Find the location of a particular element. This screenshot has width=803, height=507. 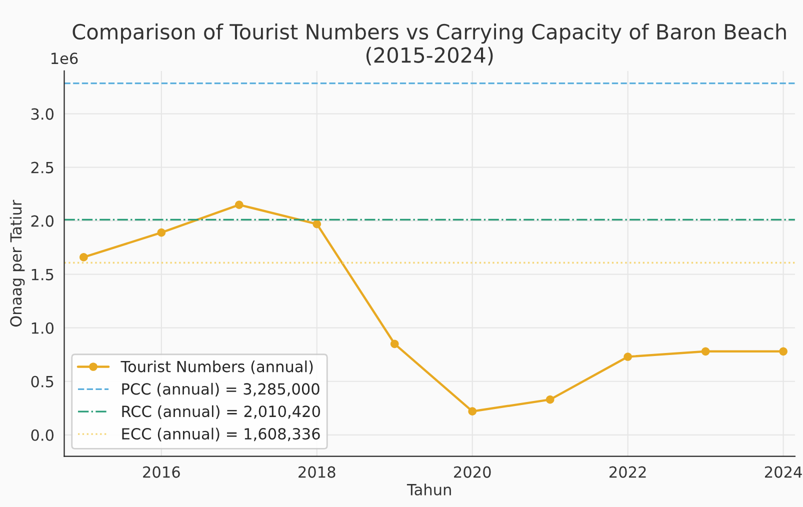

x-tick-label: 2016 is located at coordinates (161, 472).